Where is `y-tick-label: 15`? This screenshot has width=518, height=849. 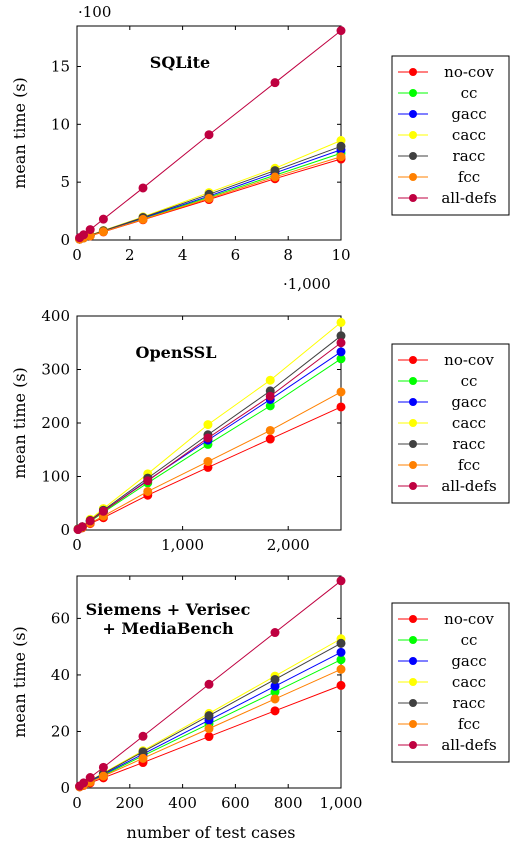
y-tick-label: 15 is located at coordinates (60, 66).